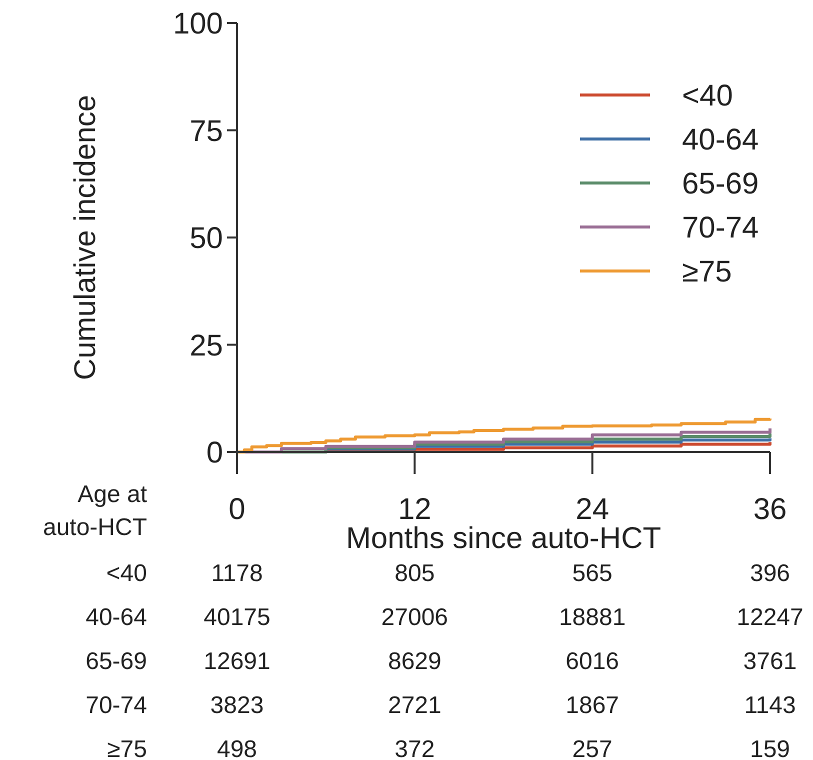  Describe the element at coordinates (237, 705) in the screenshot. I see `text: 3823` at that location.